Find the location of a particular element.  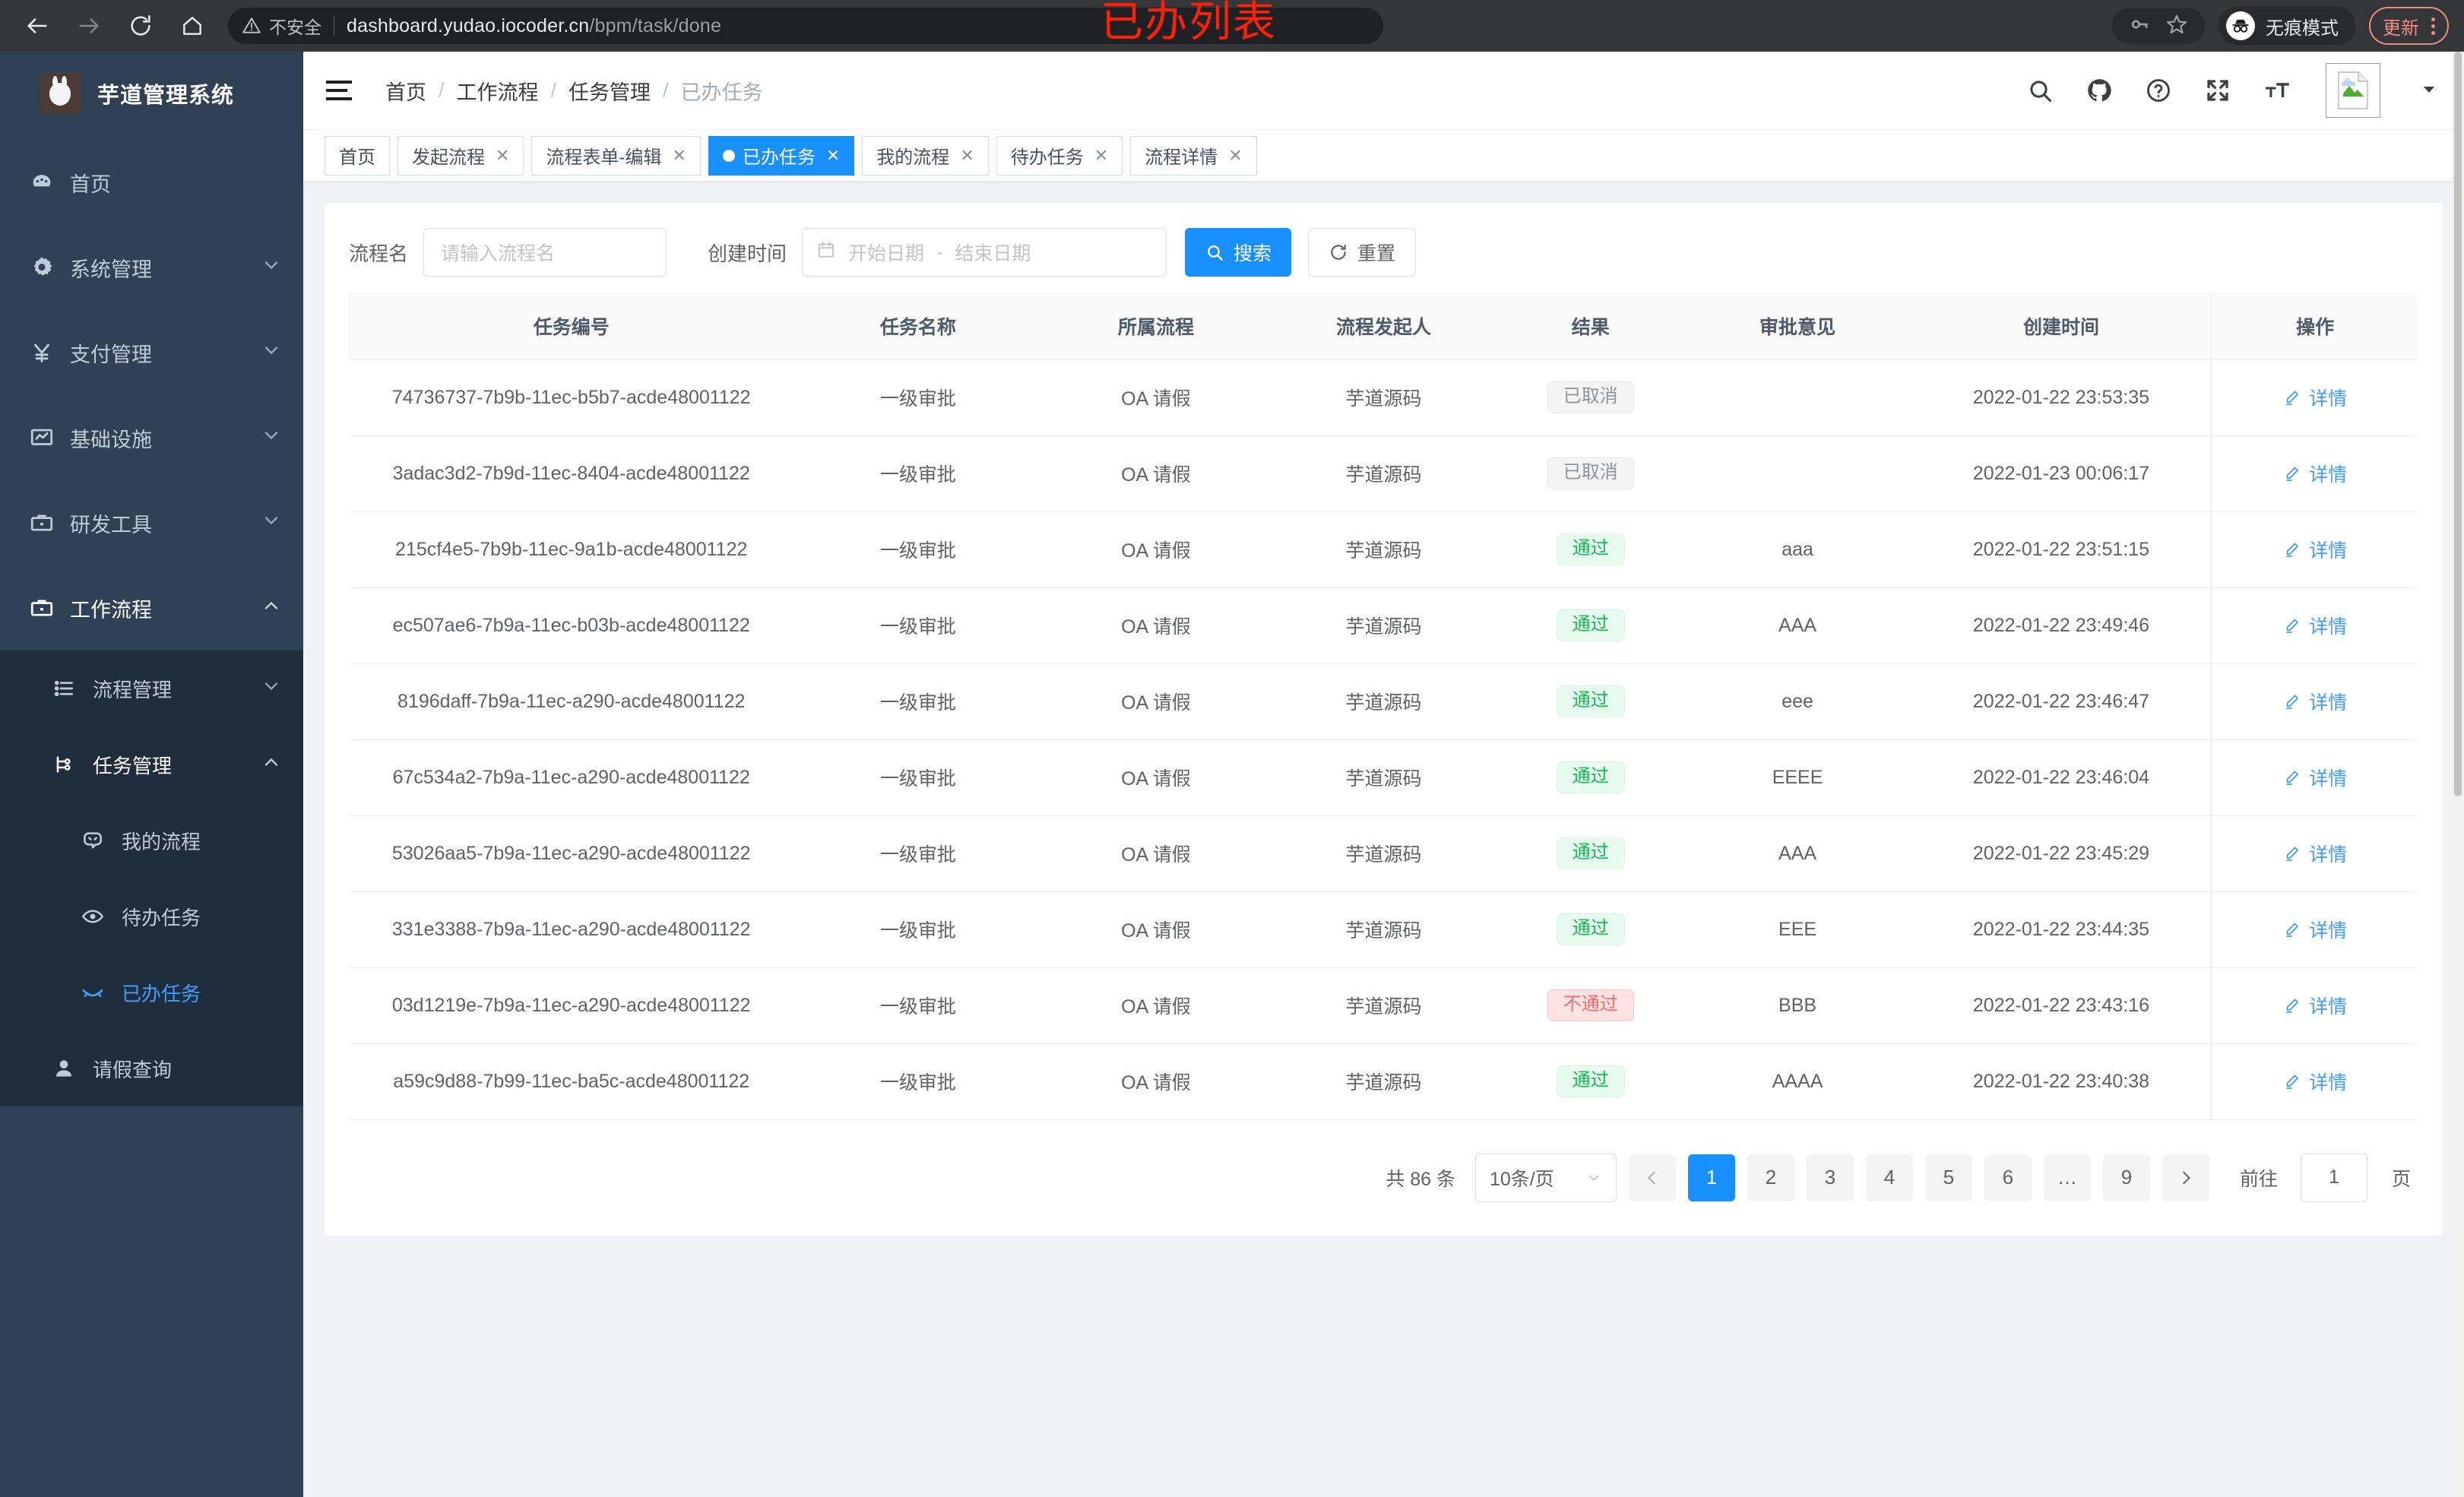

cell-action: 详情 is located at coordinates (2314, 625).